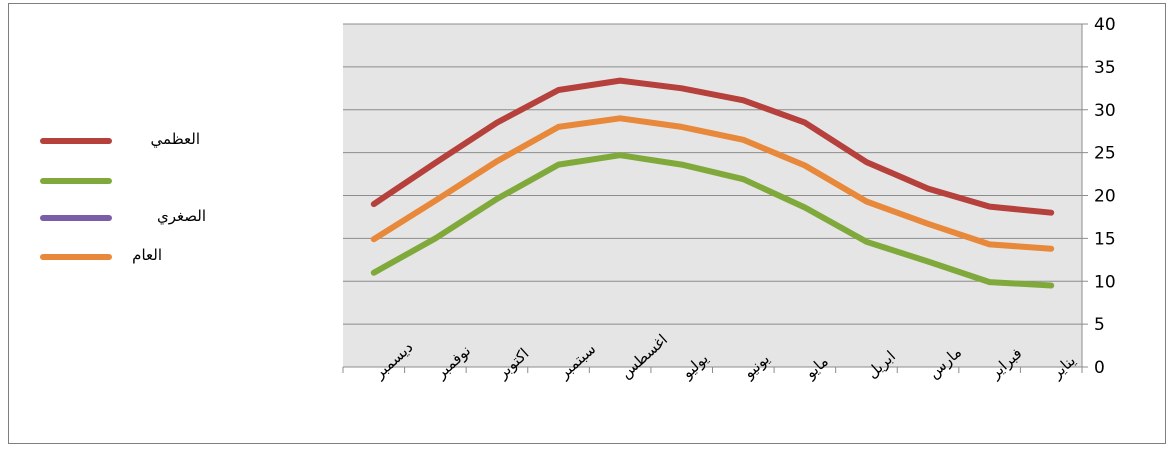 The height and width of the screenshot is (452, 1173). What do you see at coordinates (76, 257) in the screenshot?
I see `legend-swatch-avg` at bounding box center [76, 257].